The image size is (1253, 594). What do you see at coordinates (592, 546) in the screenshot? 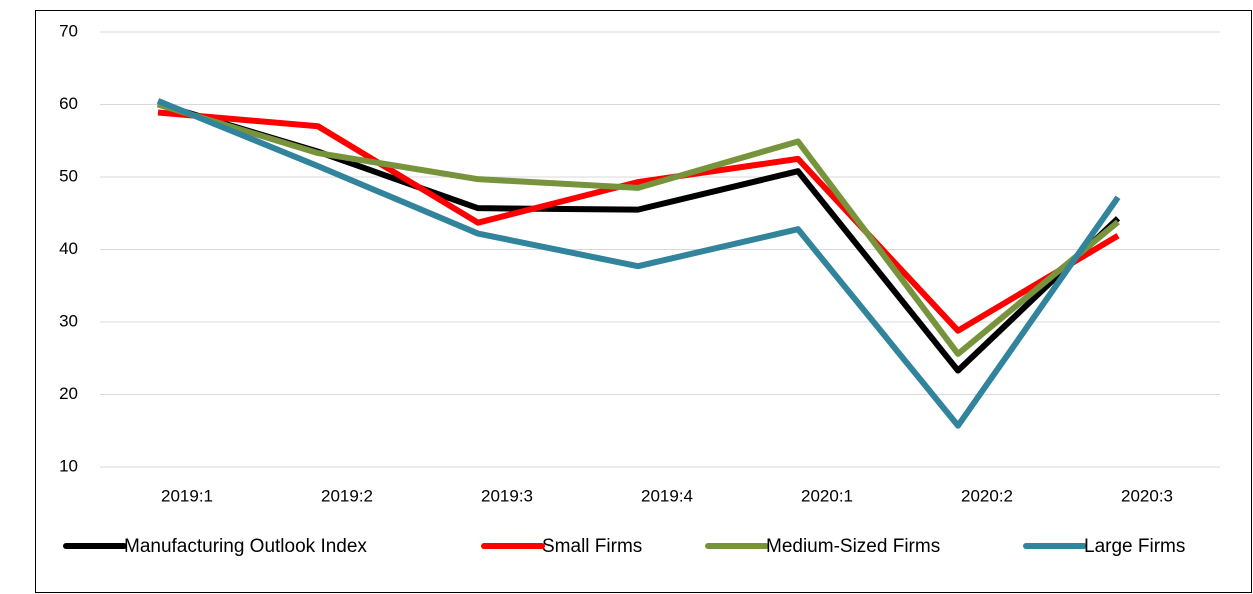
I see `legend-label: Small Firms` at bounding box center [592, 546].